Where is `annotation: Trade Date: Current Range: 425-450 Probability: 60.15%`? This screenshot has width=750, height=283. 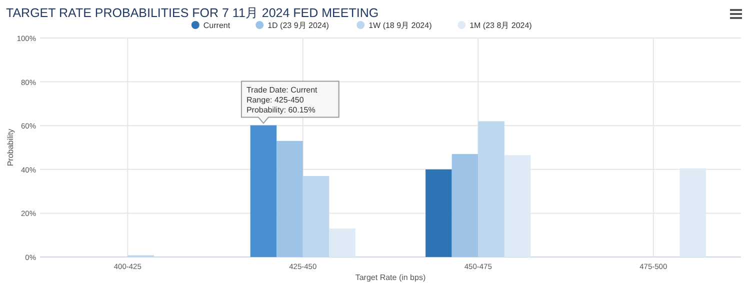
annotation: Trade Date: Current Range: 425-450 Probability: 60.15% is located at coordinates (282, 99).